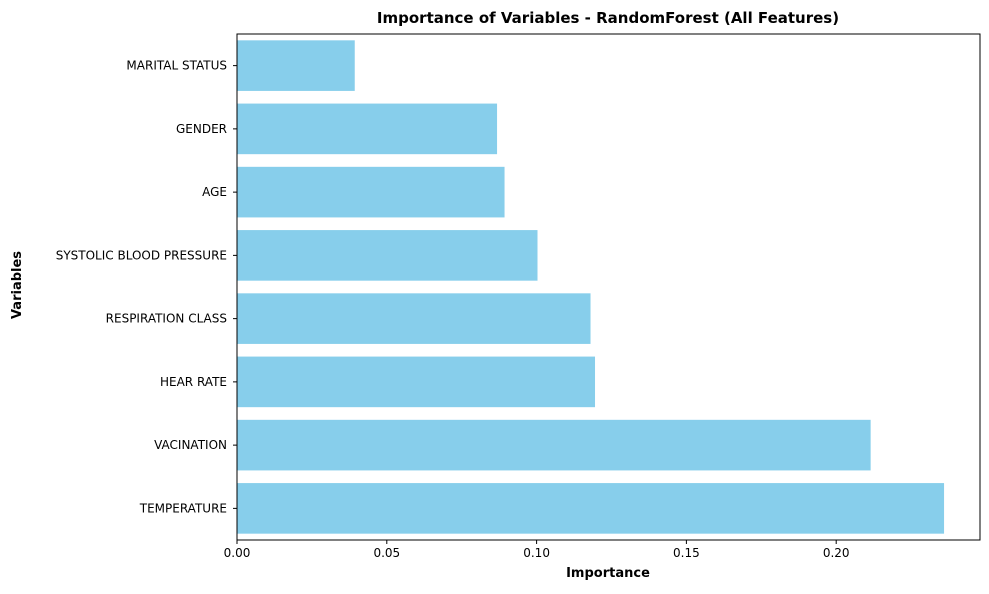 The width and height of the screenshot is (989, 594). Describe the element at coordinates (201, 129) in the screenshot. I see `y-tick-label: GENDER` at that location.